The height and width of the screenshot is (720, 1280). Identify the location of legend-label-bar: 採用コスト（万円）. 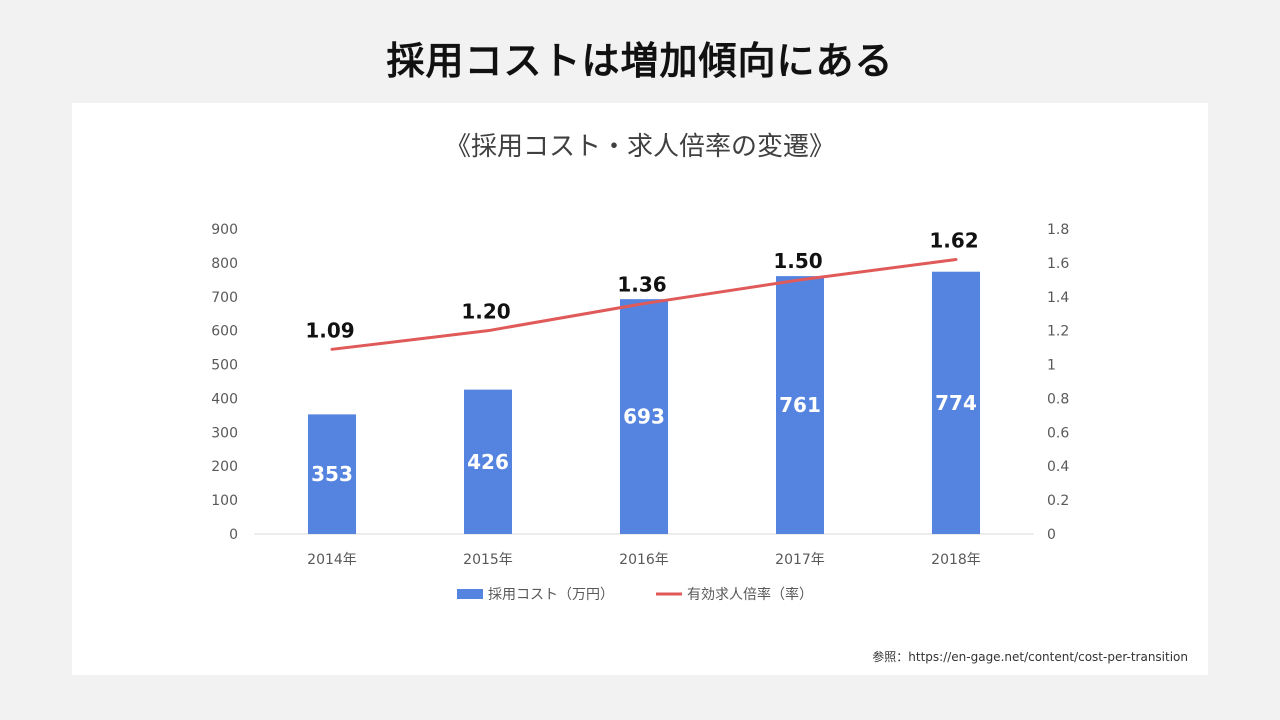
(551, 595).